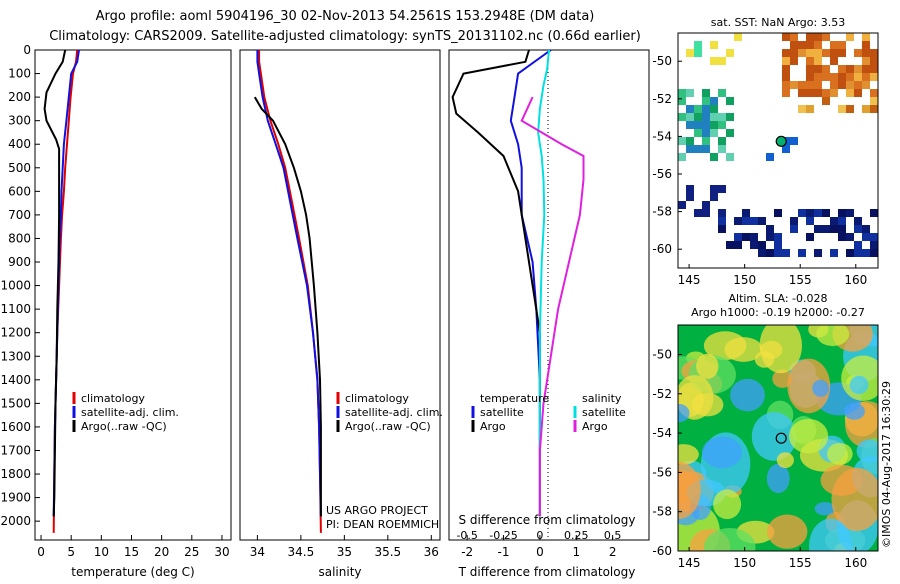  Describe the element at coordinates (339, 572) in the screenshot. I see `salinity-xlabel: salinity` at that location.